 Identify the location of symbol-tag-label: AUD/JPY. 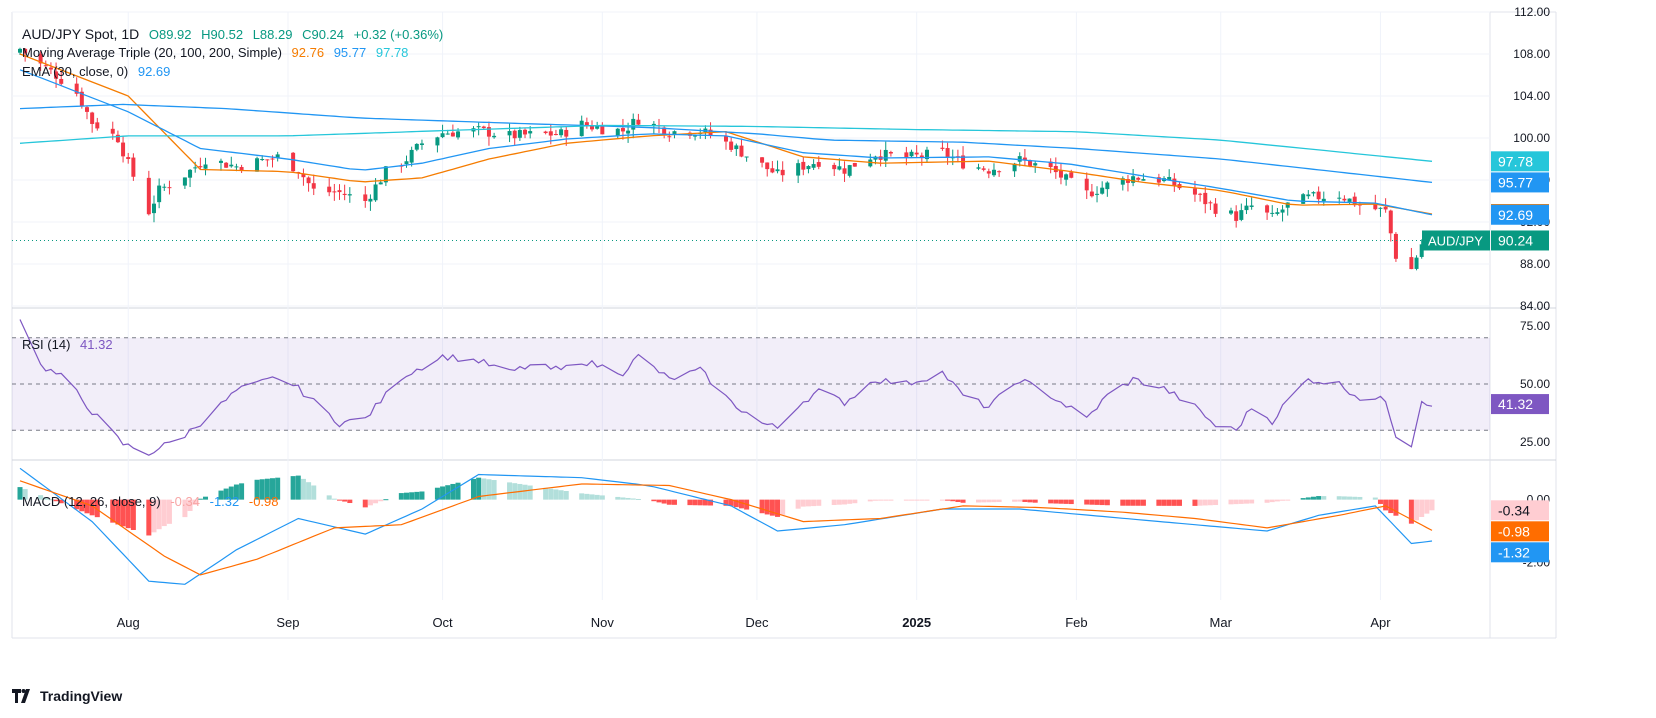
(1455, 240).